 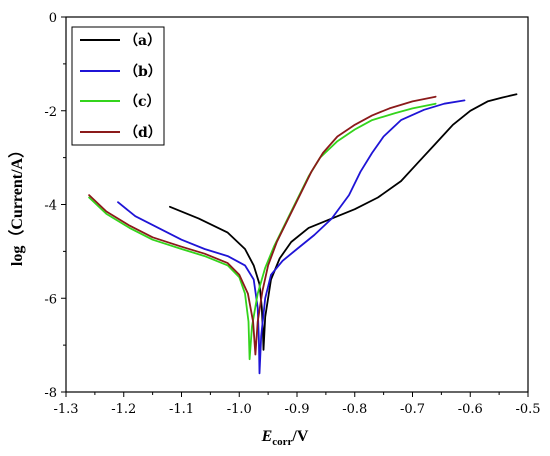 I want to click on legend-label-a: （a）, so click(x=142, y=41).